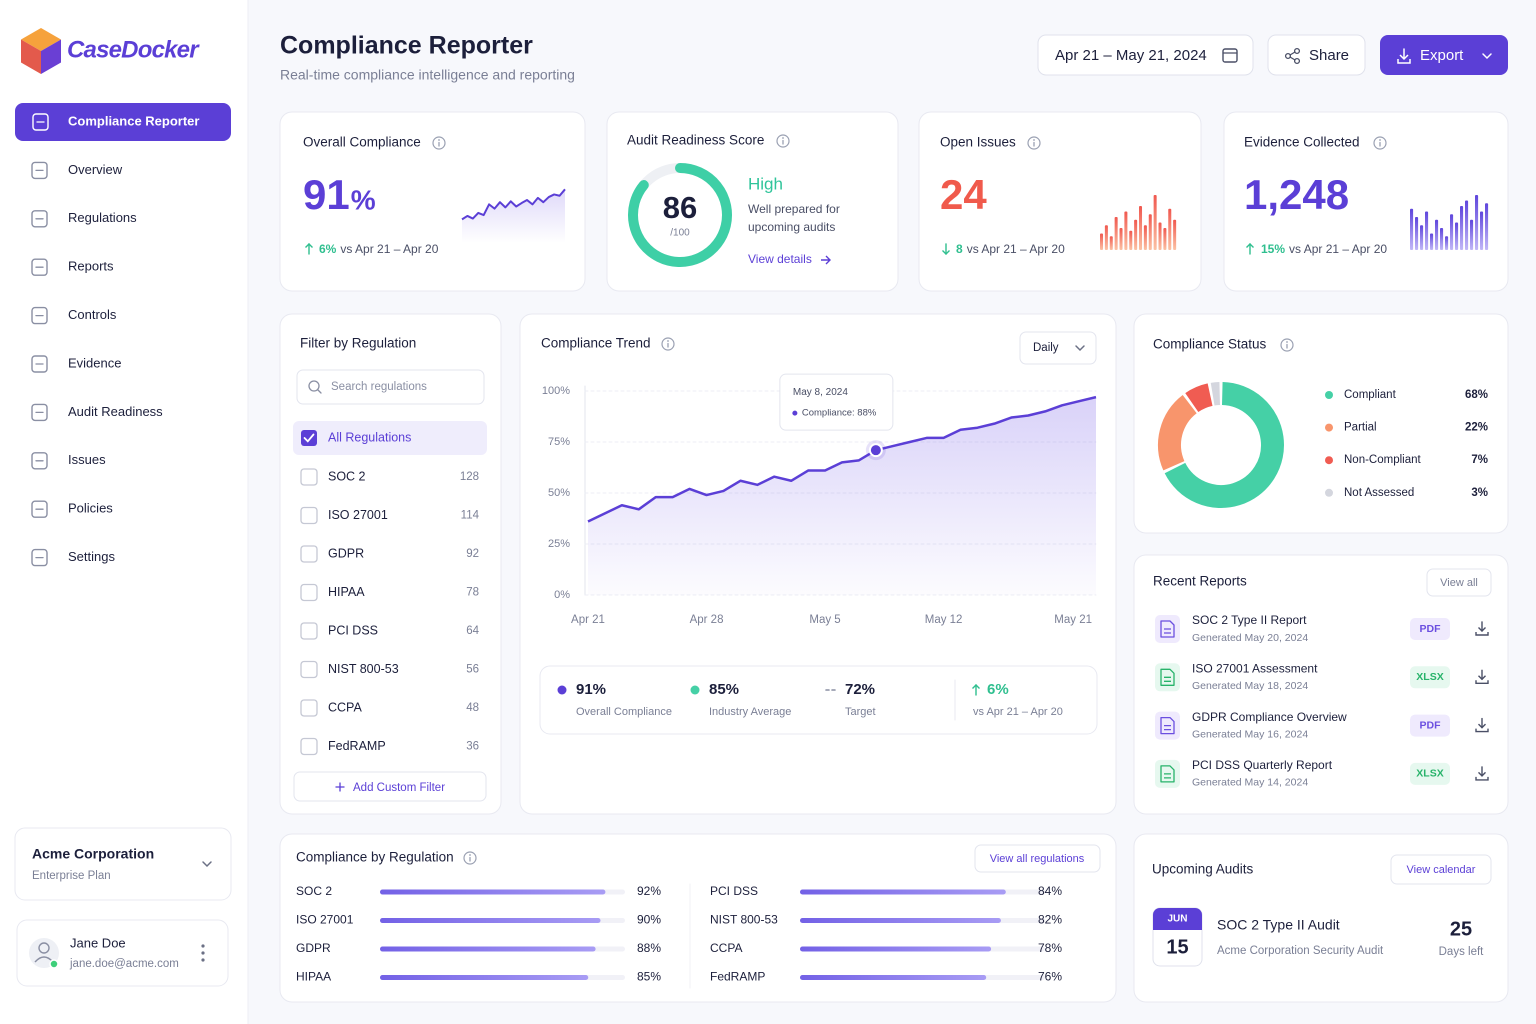 The image size is (1536, 1024). What do you see at coordinates (1255, 668) in the screenshot?
I see `report-name: ISO 27001 Assessment` at bounding box center [1255, 668].